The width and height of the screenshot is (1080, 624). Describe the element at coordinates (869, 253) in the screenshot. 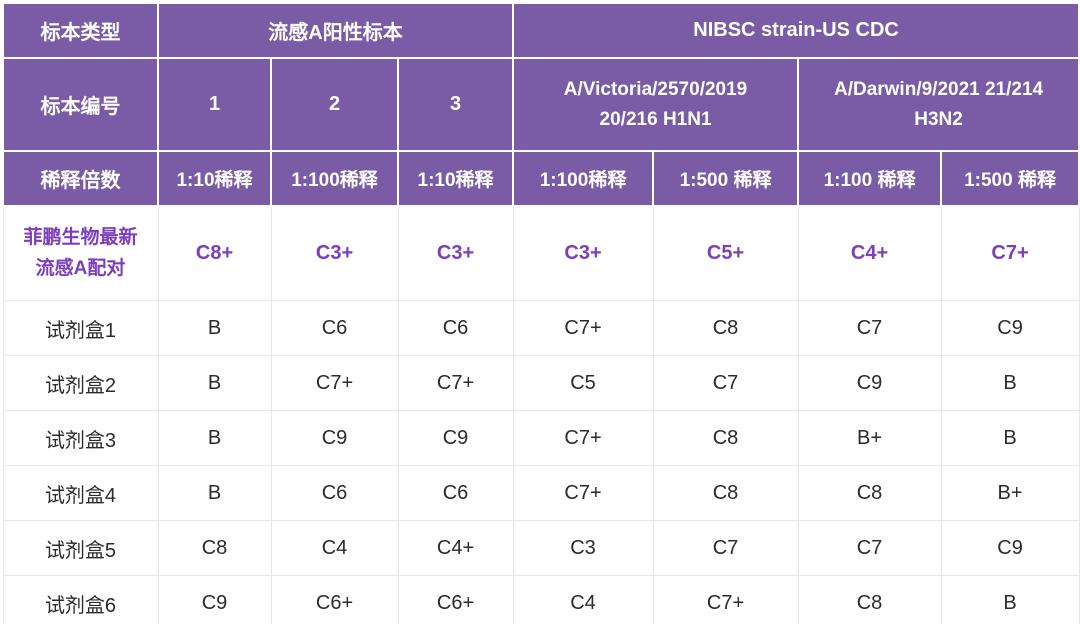

I see `pairing-value-cell: C4+` at that location.